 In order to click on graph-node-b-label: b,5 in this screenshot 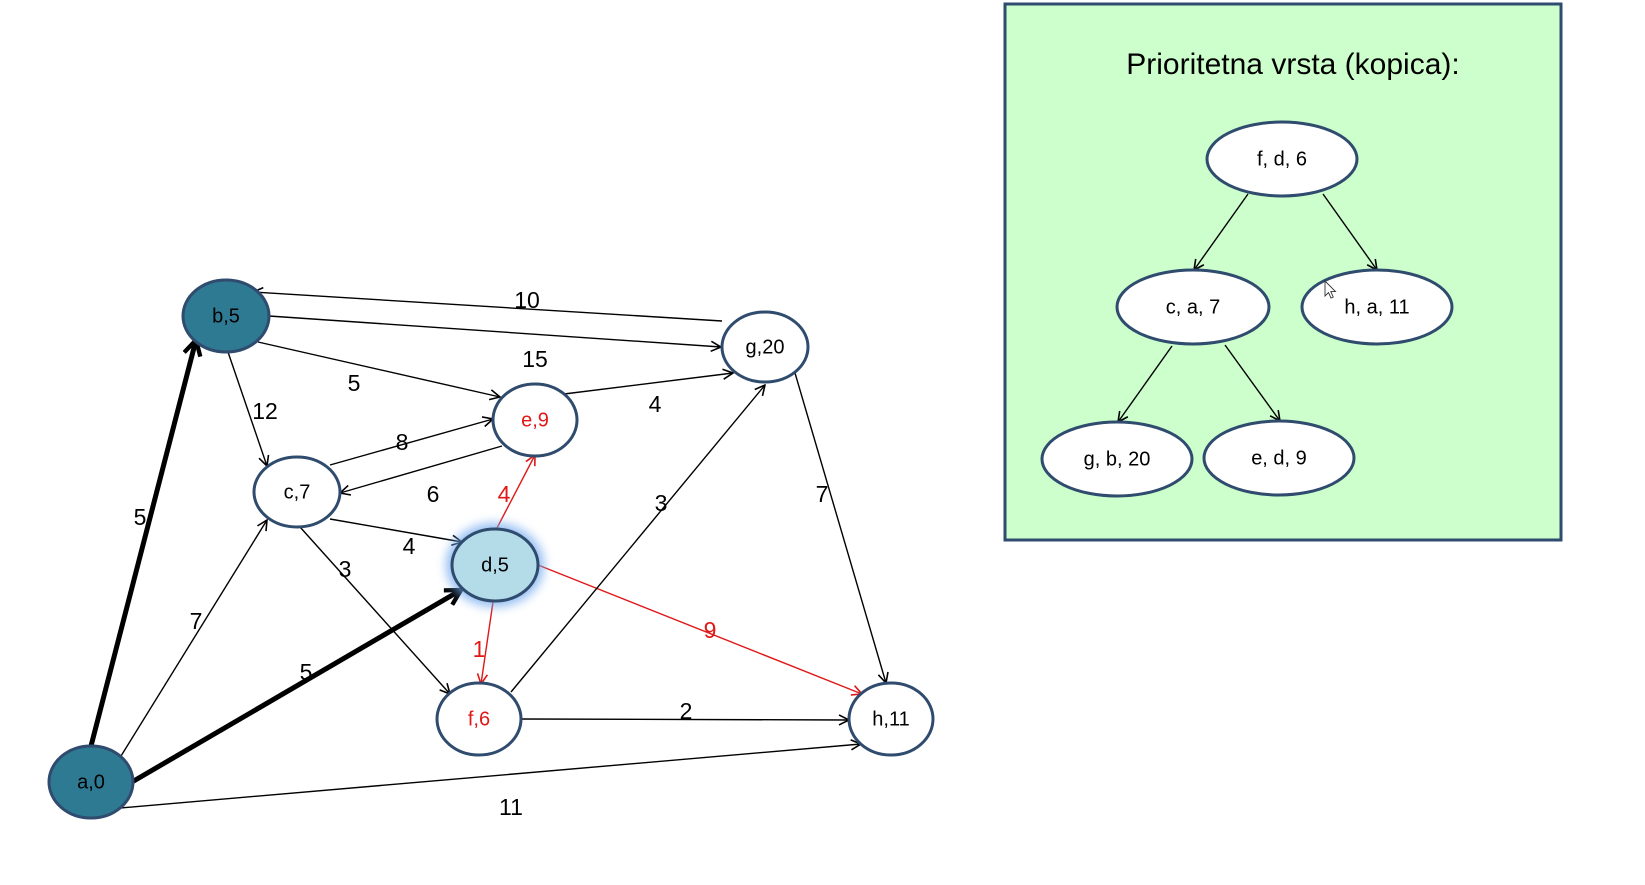, I will do `click(226, 316)`.